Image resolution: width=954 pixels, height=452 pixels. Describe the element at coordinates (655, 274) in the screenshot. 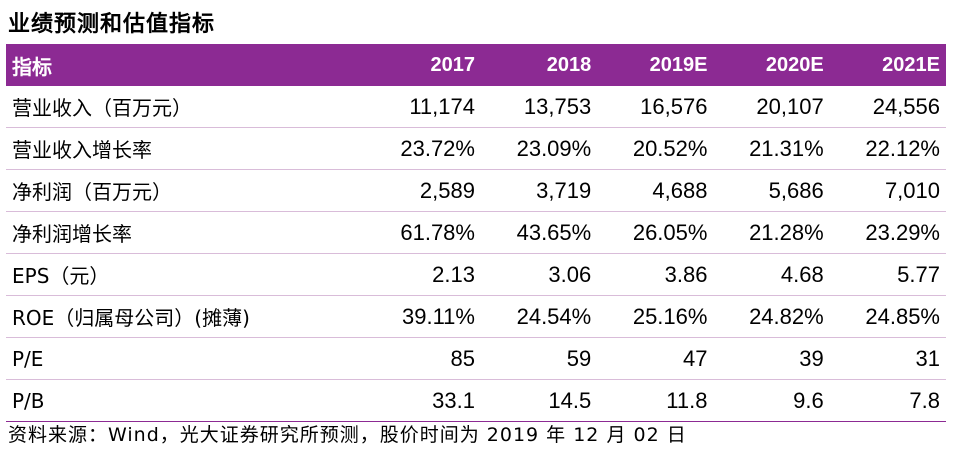

I see `table-cell: 3.86` at that location.